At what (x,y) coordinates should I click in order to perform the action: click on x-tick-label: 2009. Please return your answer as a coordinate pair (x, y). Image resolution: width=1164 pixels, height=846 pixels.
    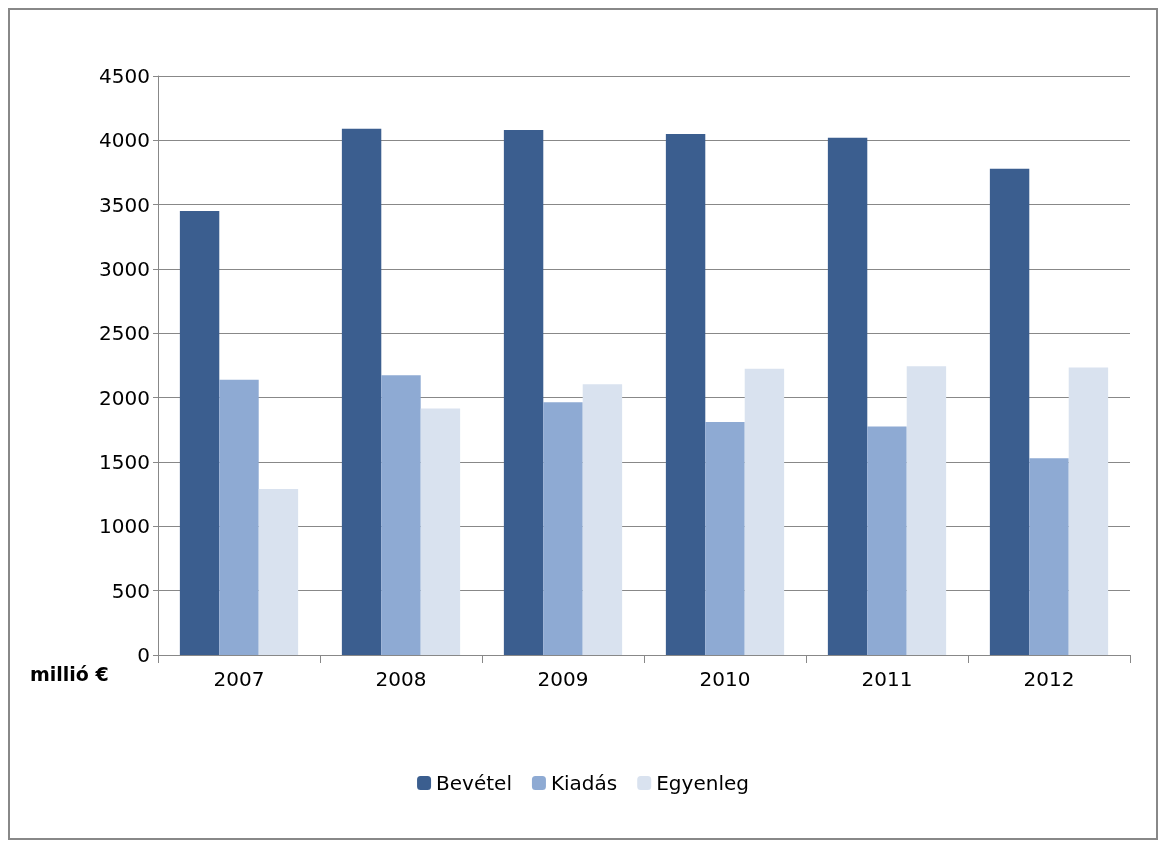
    Looking at the image, I should click on (563, 679).